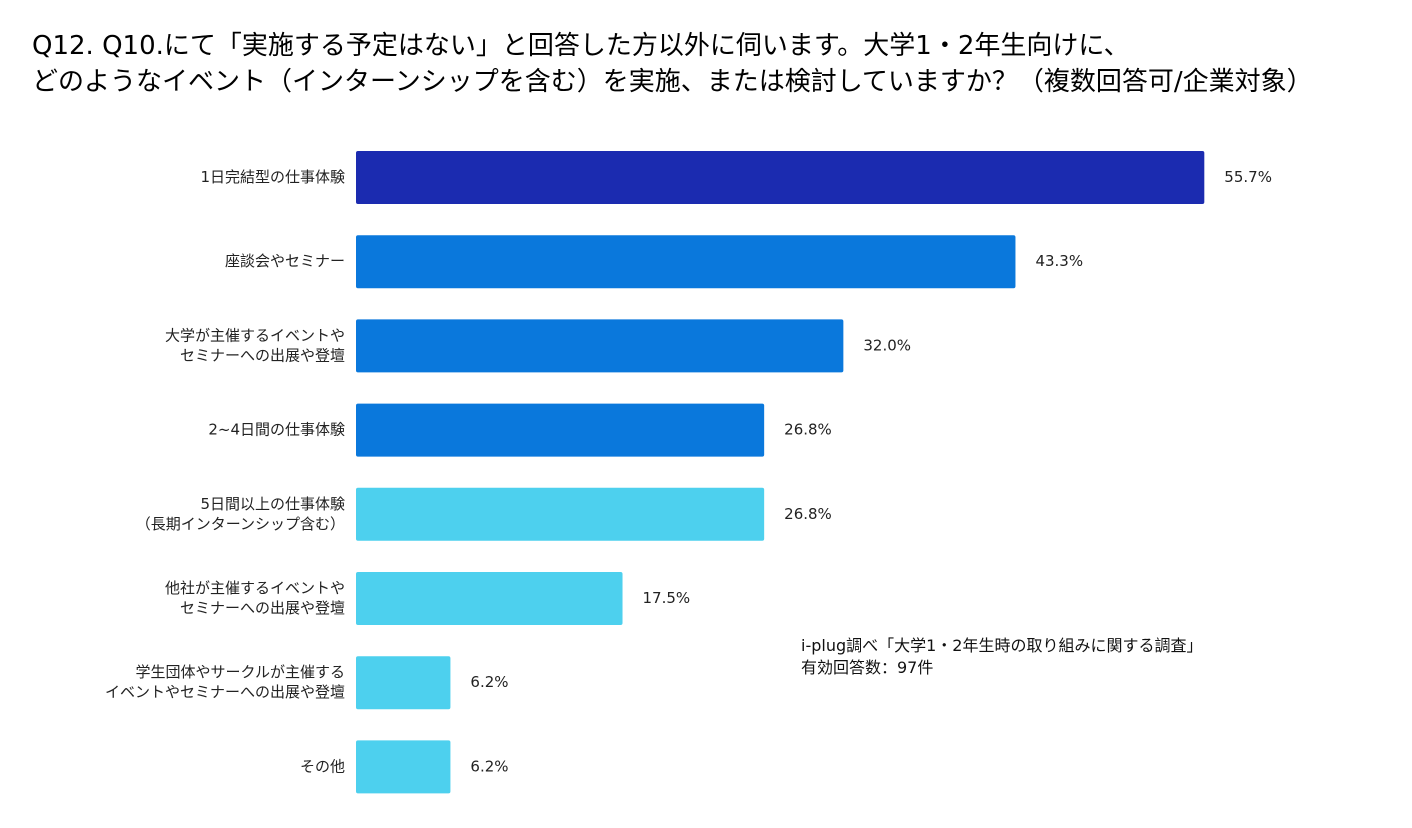  Describe the element at coordinates (240, 672) in the screenshot. I see `category-label-7-line-1: 学生団体やサークルが主催する` at that location.